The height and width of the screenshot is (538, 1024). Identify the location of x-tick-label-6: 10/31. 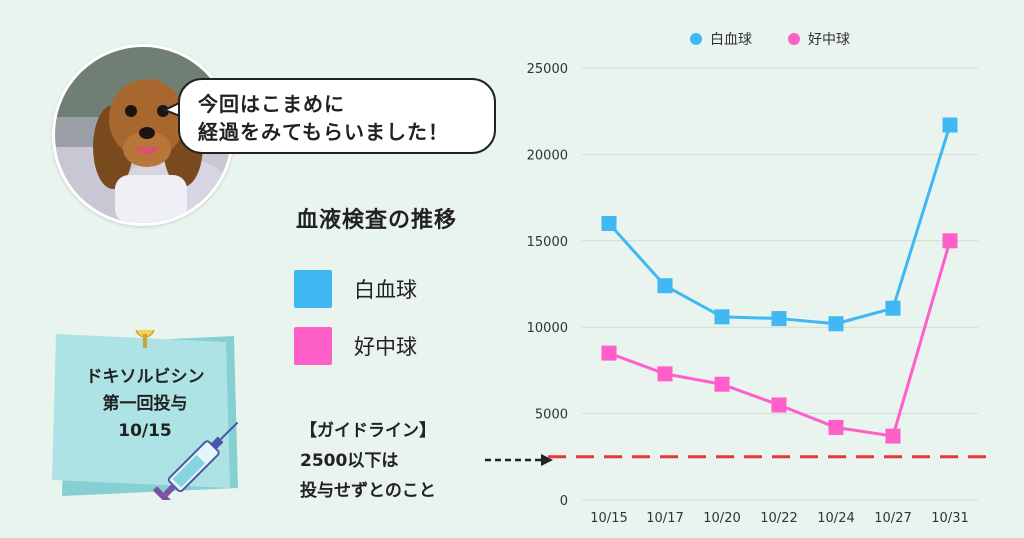
(949, 518).